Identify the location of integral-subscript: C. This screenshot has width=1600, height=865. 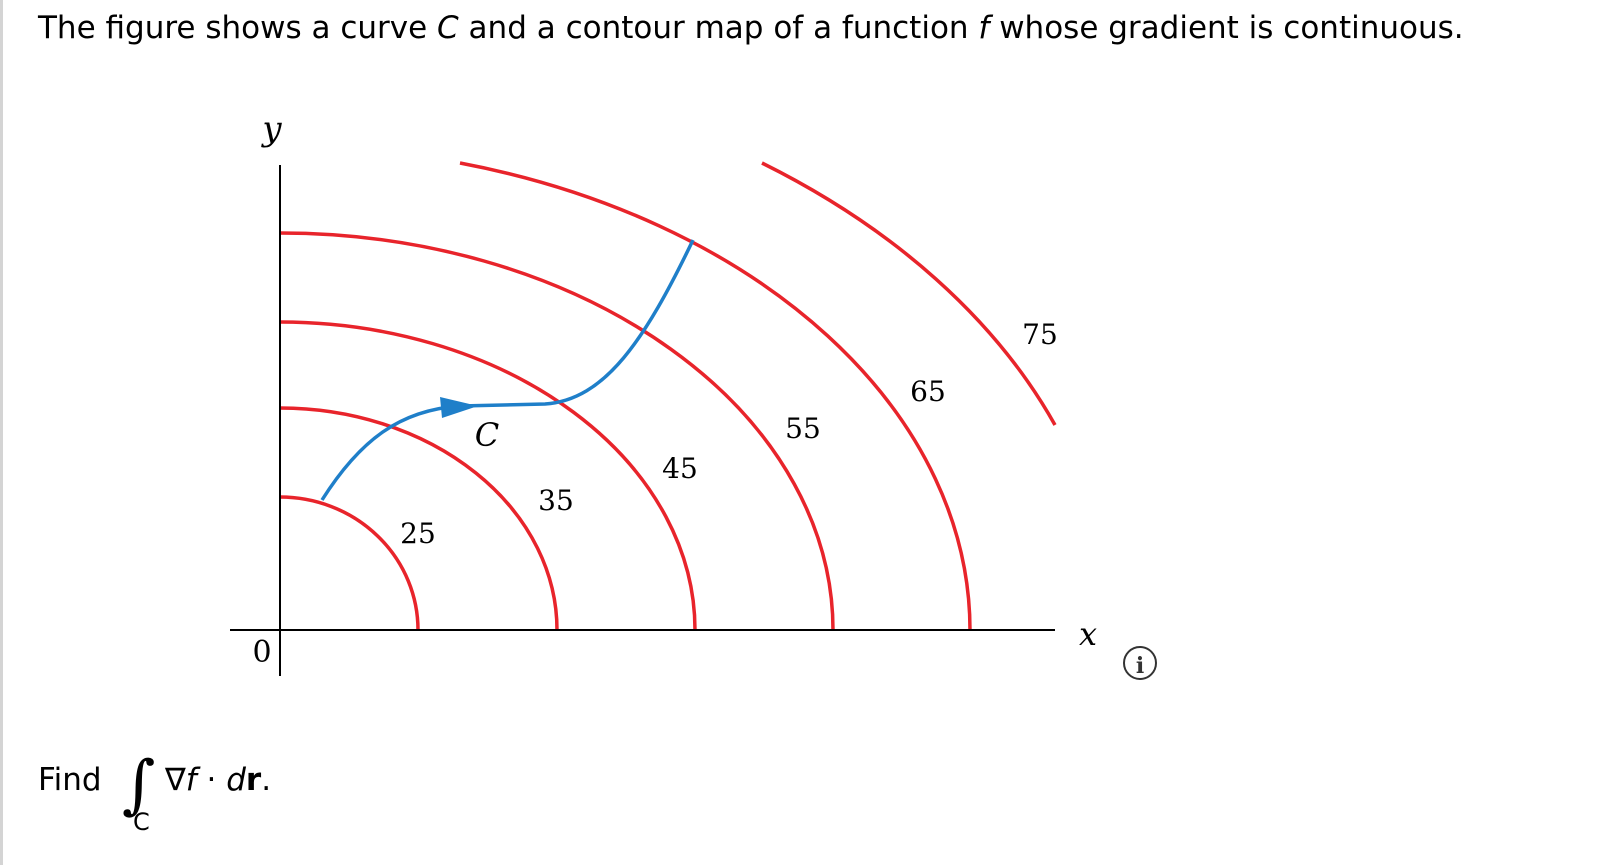
(141, 822).